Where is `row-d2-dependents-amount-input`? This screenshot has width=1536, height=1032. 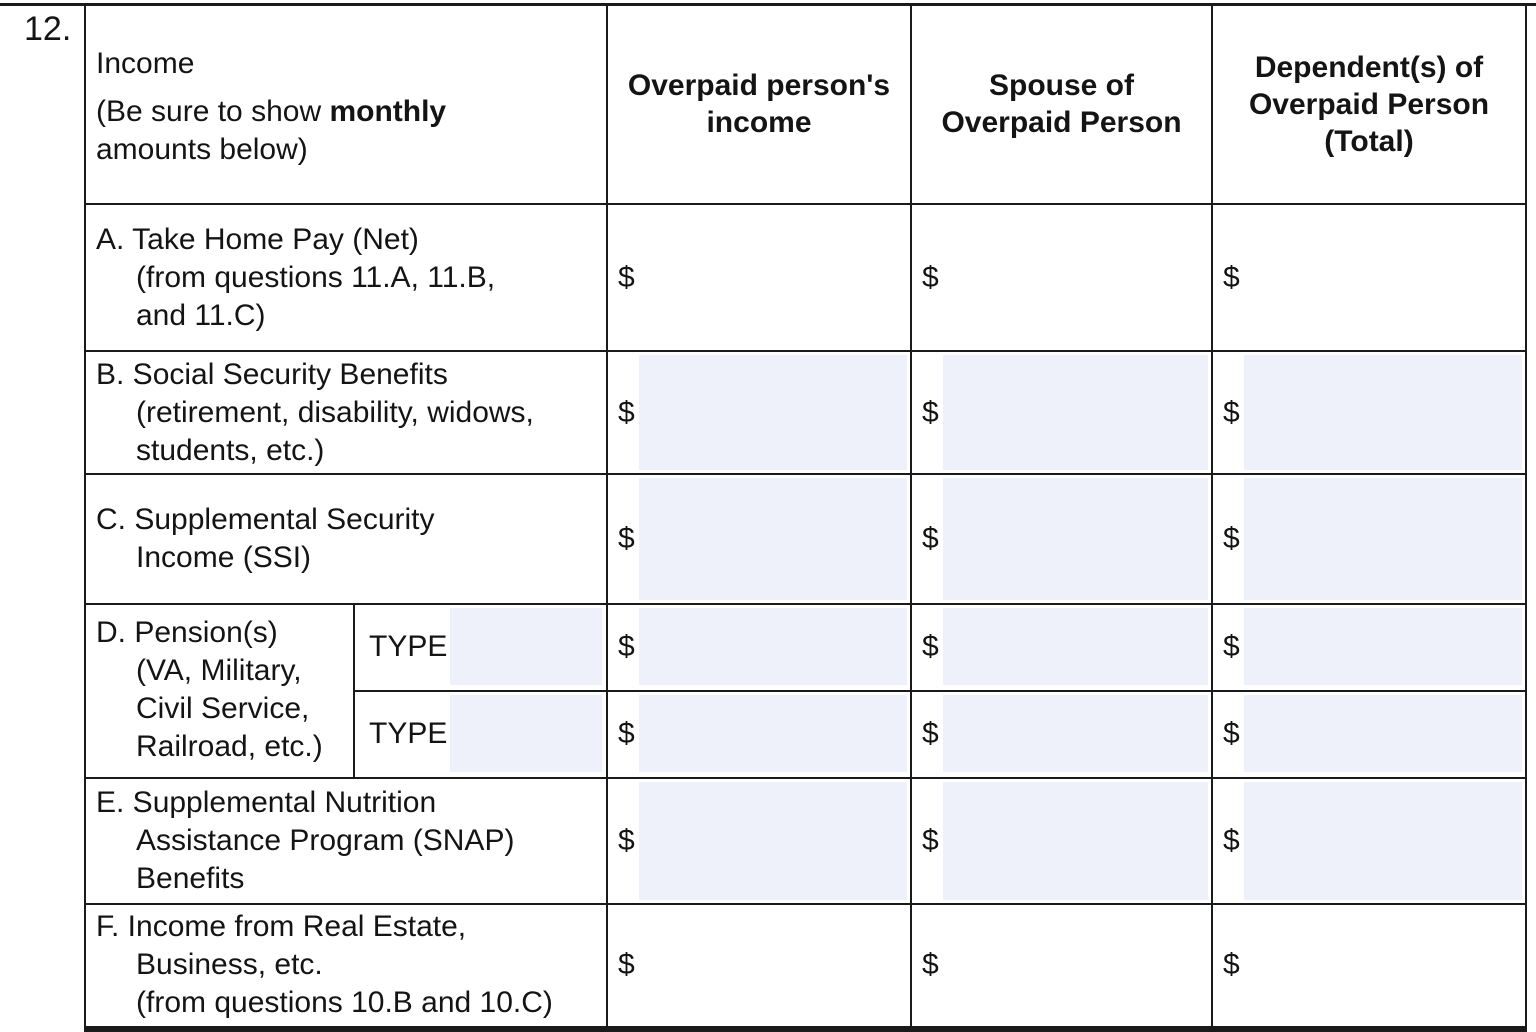
row-d2-dependents-amount-input is located at coordinates (1383, 733).